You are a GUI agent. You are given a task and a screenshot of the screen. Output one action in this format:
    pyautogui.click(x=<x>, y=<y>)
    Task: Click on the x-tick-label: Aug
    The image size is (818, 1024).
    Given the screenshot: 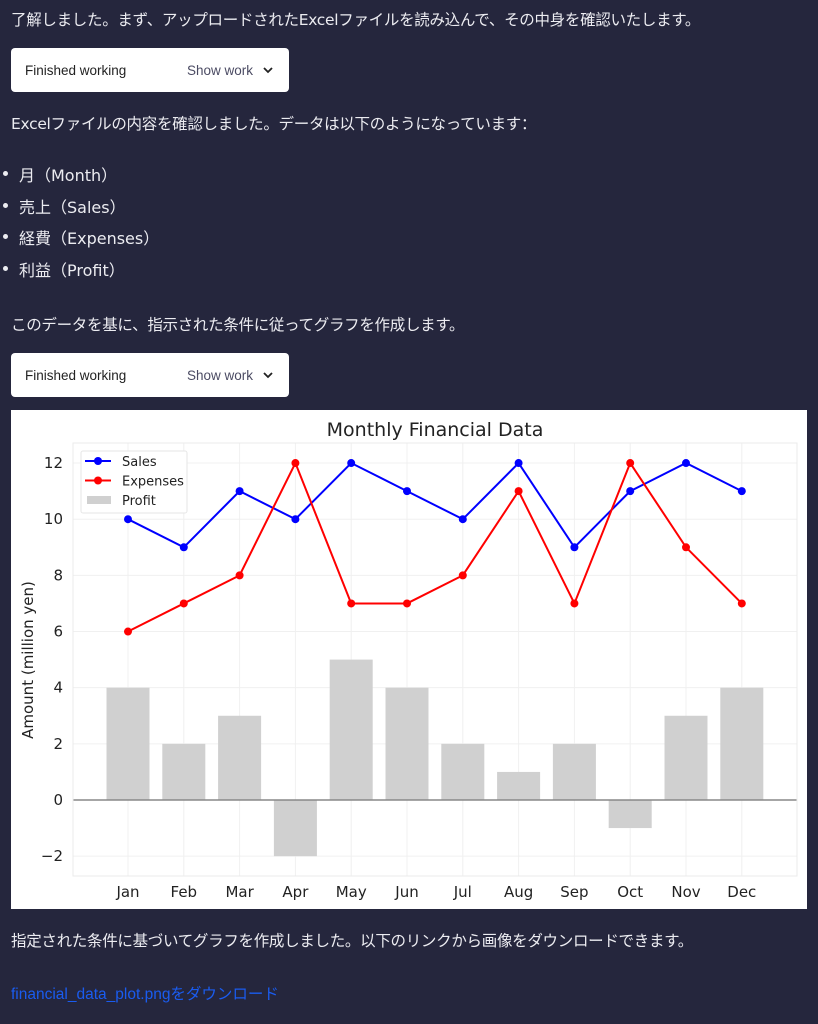 What is the action you would take?
    pyautogui.click(x=518, y=892)
    